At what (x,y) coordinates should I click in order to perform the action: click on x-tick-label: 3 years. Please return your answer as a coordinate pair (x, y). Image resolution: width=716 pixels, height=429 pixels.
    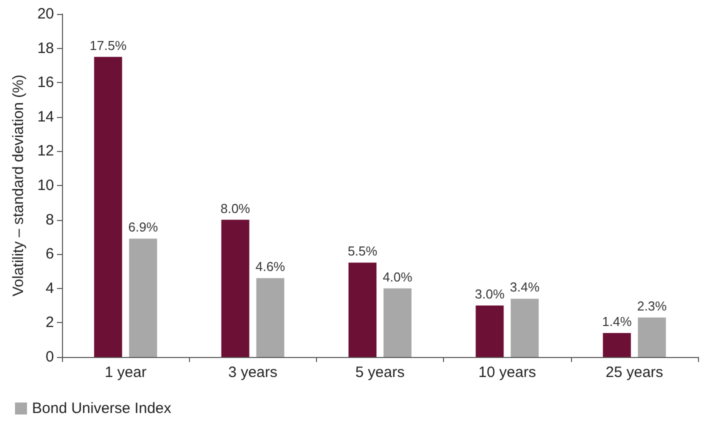
    Looking at the image, I should click on (253, 372).